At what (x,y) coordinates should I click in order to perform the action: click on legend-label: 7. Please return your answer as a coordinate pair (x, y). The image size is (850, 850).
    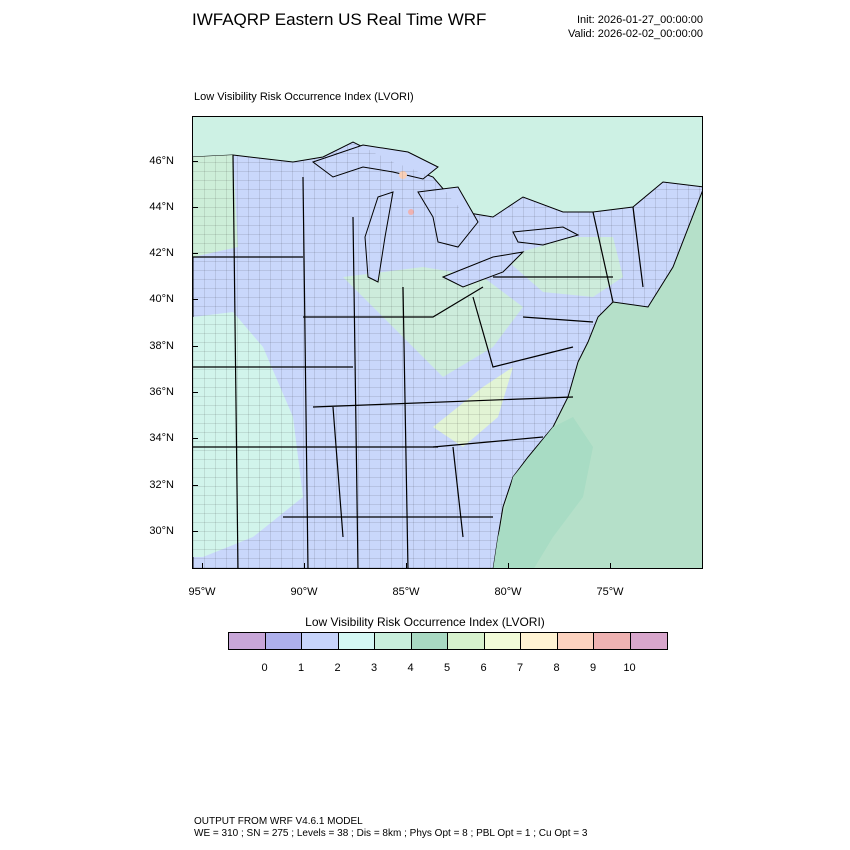
    Looking at the image, I should click on (520, 668).